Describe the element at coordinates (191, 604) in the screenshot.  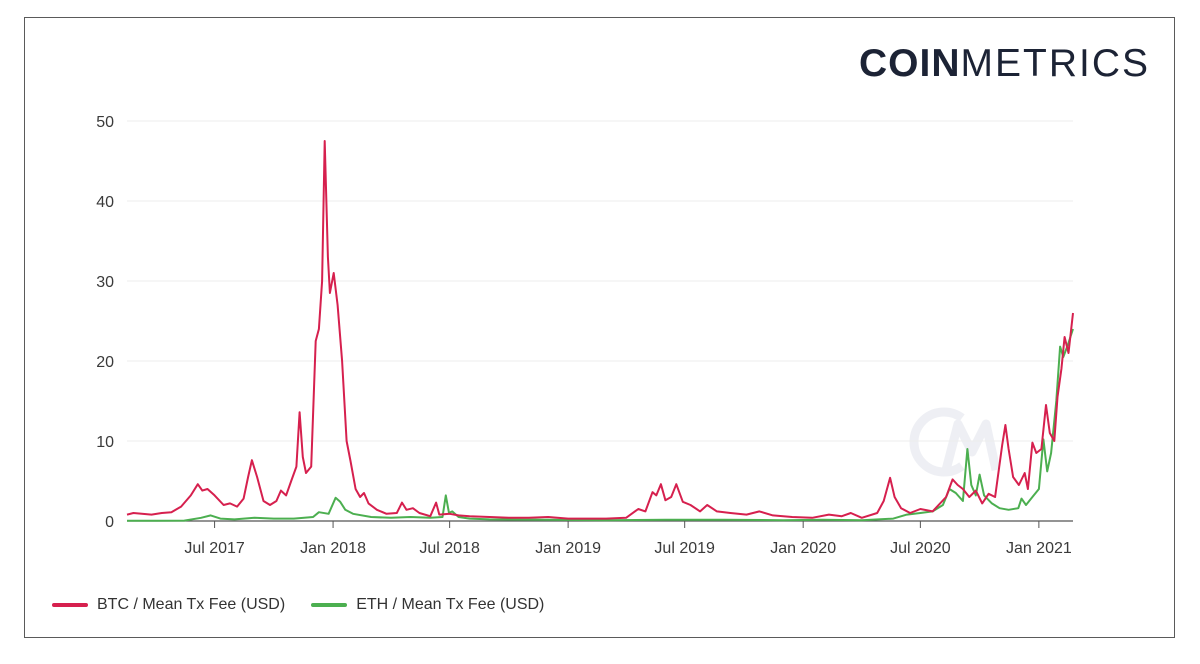
I see `legend-label-btc: BTC / Mean Tx Fee (USD)` at that location.